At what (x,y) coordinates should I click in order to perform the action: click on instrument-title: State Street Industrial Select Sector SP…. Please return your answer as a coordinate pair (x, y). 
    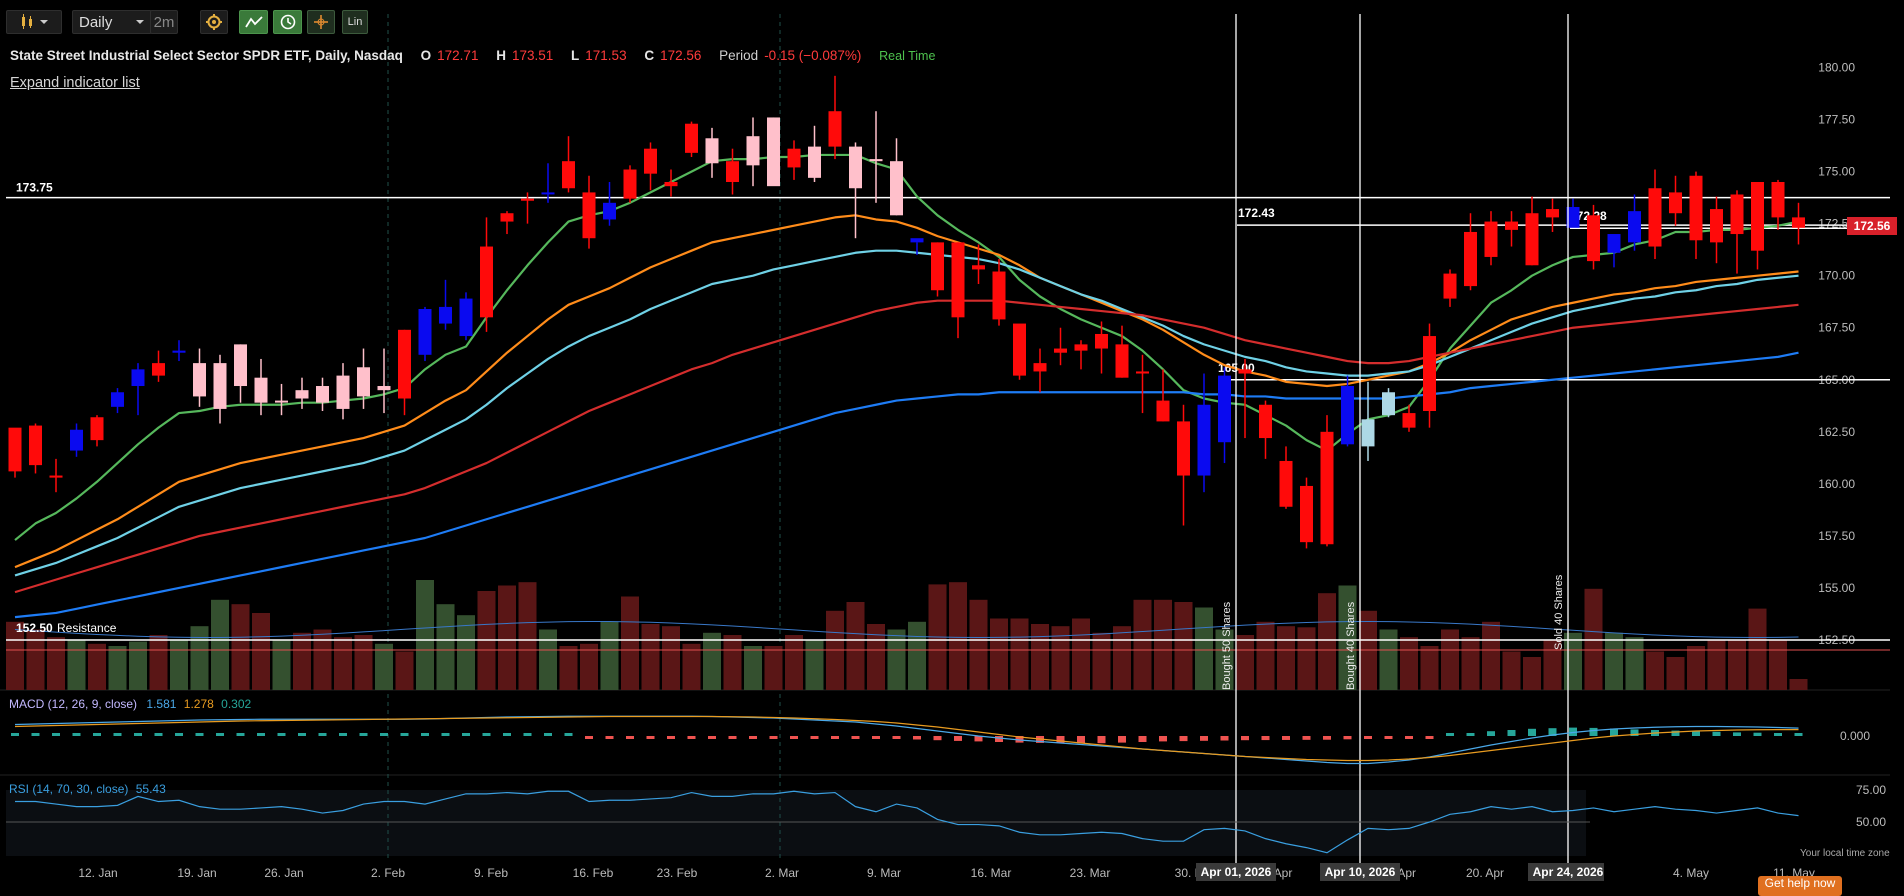
    Looking at the image, I should click on (206, 55).